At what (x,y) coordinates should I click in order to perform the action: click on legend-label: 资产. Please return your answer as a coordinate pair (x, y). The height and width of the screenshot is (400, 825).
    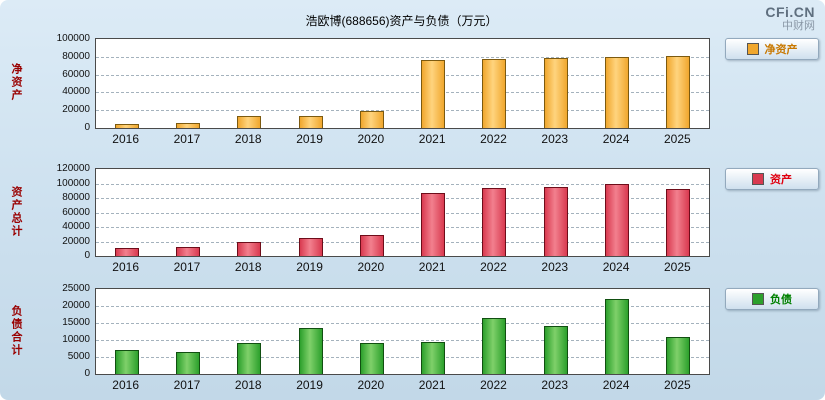
    Looking at the image, I should click on (781, 180).